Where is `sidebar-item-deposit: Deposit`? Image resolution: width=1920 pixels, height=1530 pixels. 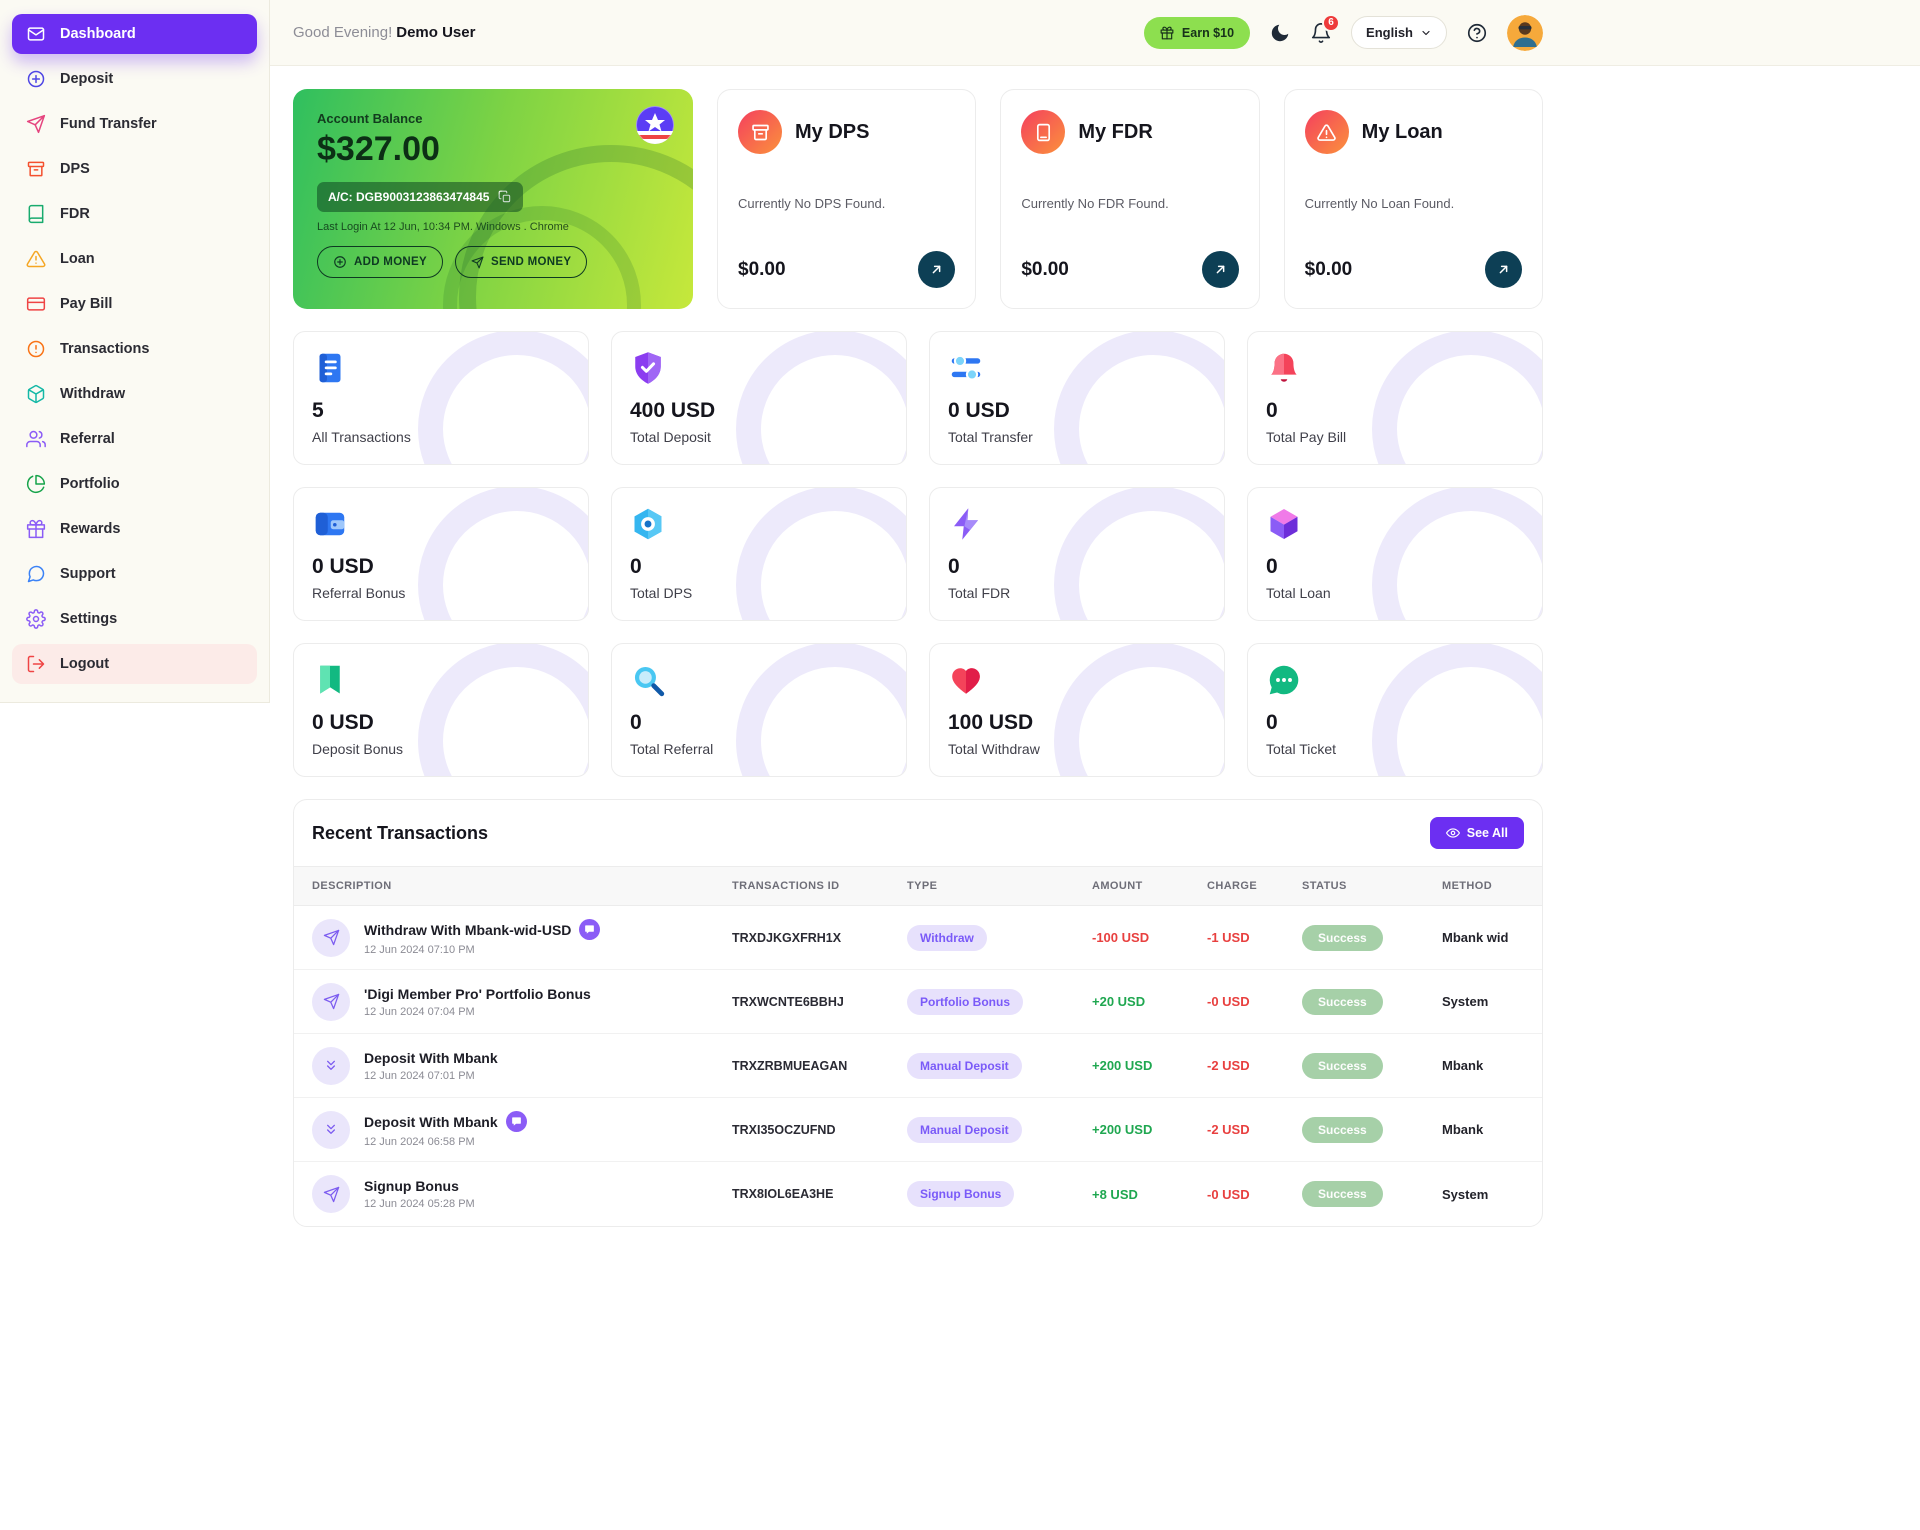
sidebar-item-deposit: Deposit is located at coordinates (134, 79).